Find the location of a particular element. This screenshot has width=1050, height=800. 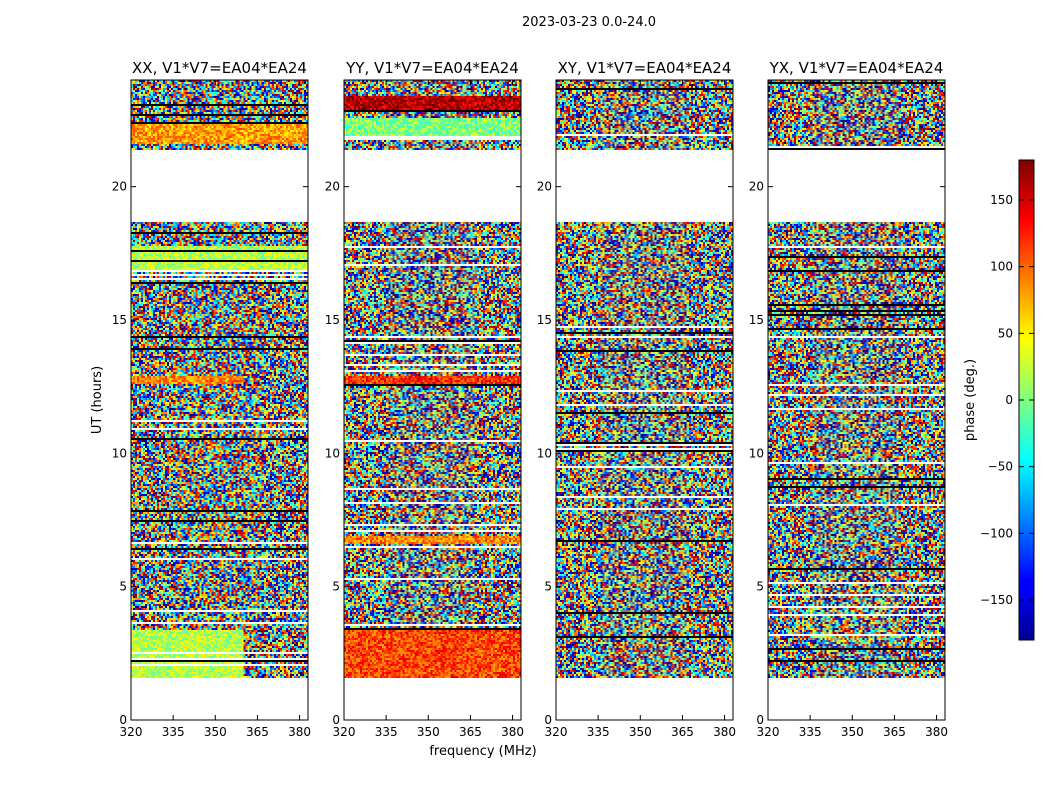

panel-title: YY, V1*V7=EA04*EA24 is located at coordinates (432, 68).